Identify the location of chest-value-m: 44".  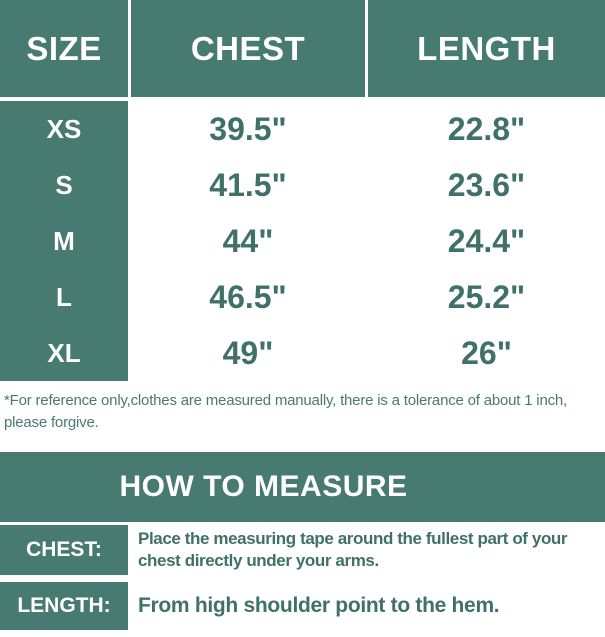
(248, 240).